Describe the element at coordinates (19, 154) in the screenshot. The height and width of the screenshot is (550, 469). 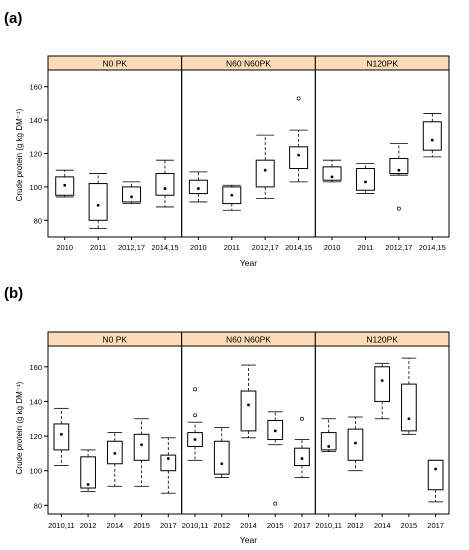
I see `y-axis-label: Crude protein (g kg DM⁻¹)` at that location.